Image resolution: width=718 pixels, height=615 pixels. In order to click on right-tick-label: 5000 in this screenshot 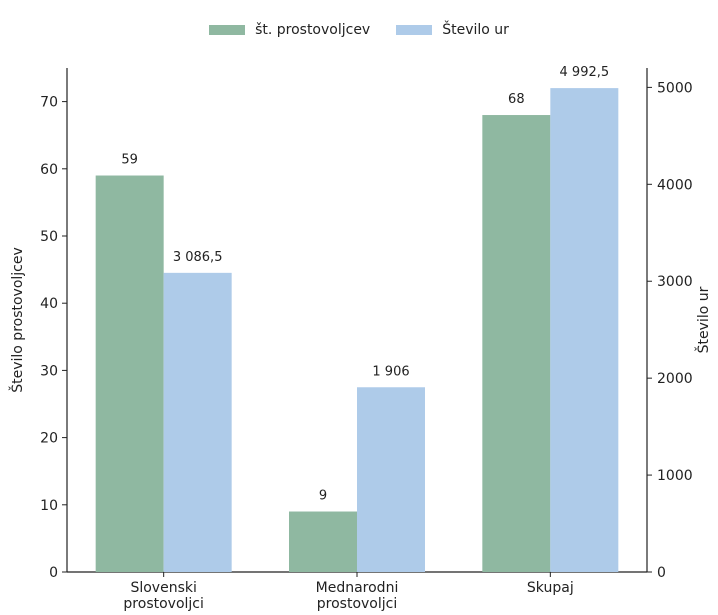, I will do `click(675, 88)`.